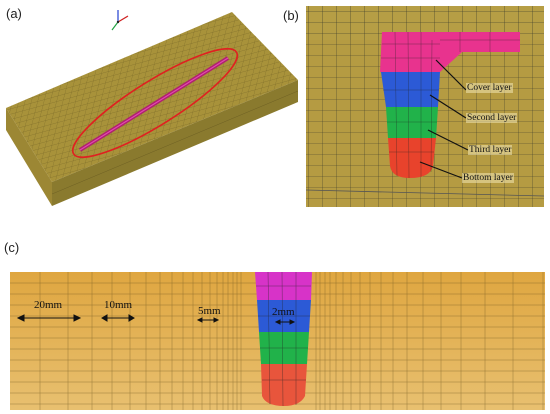 The height and width of the screenshot is (414, 550). What do you see at coordinates (14, 13) in the screenshot?
I see `panel-a-label: (a)` at bounding box center [14, 13].